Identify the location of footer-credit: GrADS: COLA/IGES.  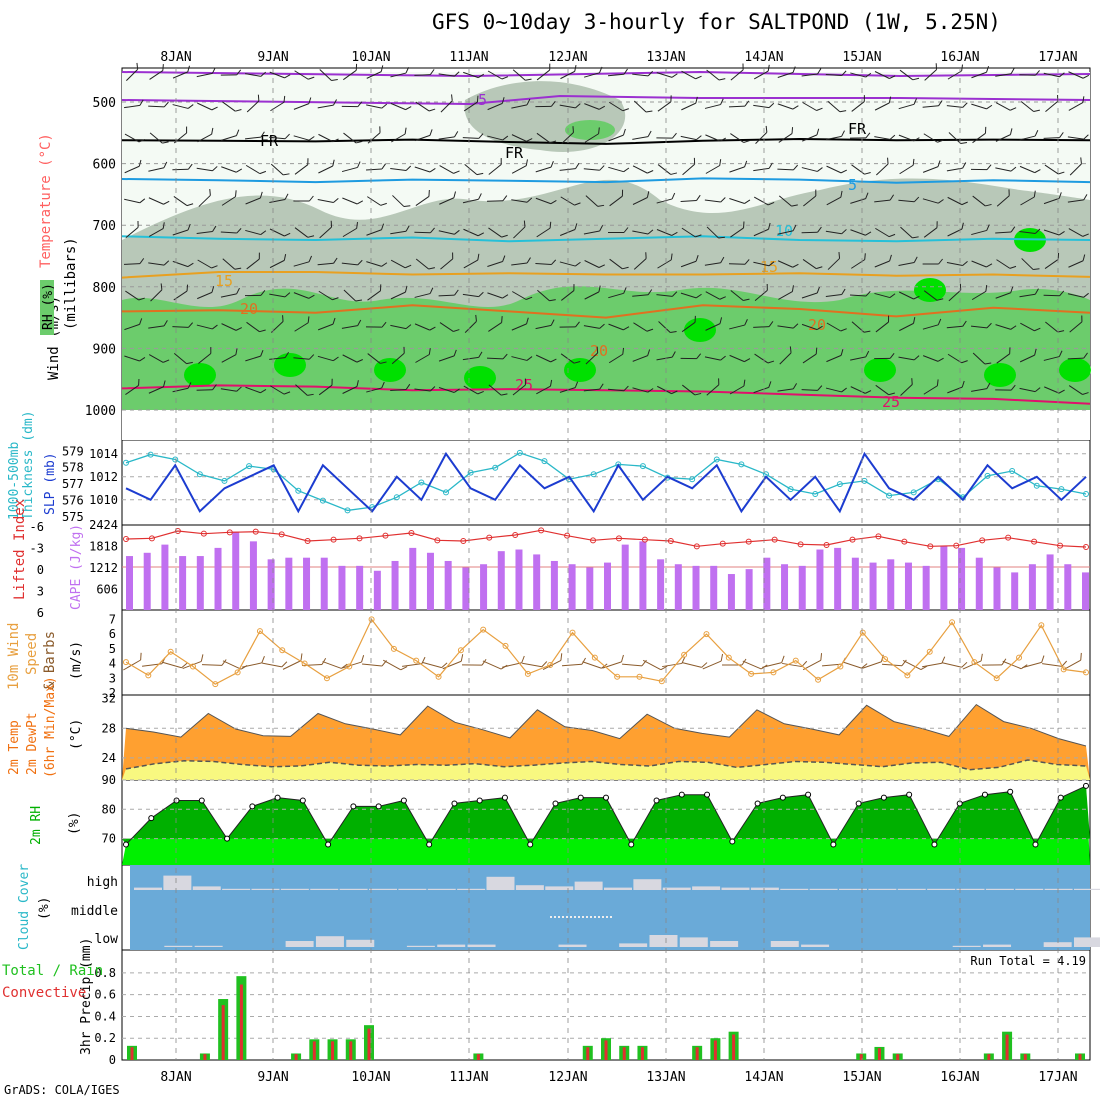
(62, 1090).